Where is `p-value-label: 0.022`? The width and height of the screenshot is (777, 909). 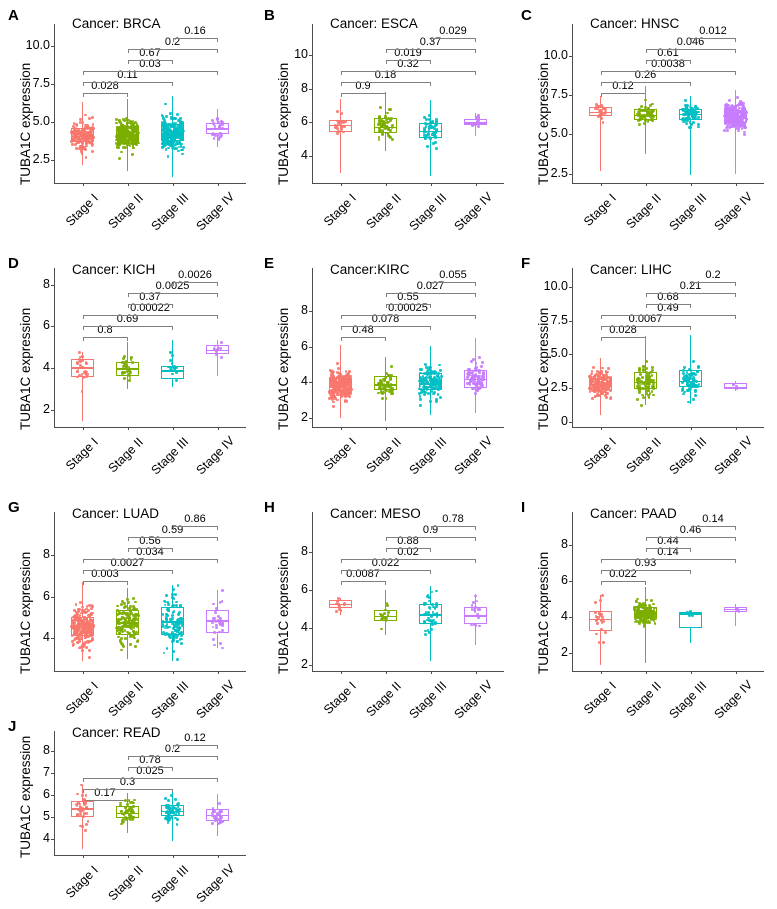
p-value-label: 0.022 is located at coordinates (385, 563).